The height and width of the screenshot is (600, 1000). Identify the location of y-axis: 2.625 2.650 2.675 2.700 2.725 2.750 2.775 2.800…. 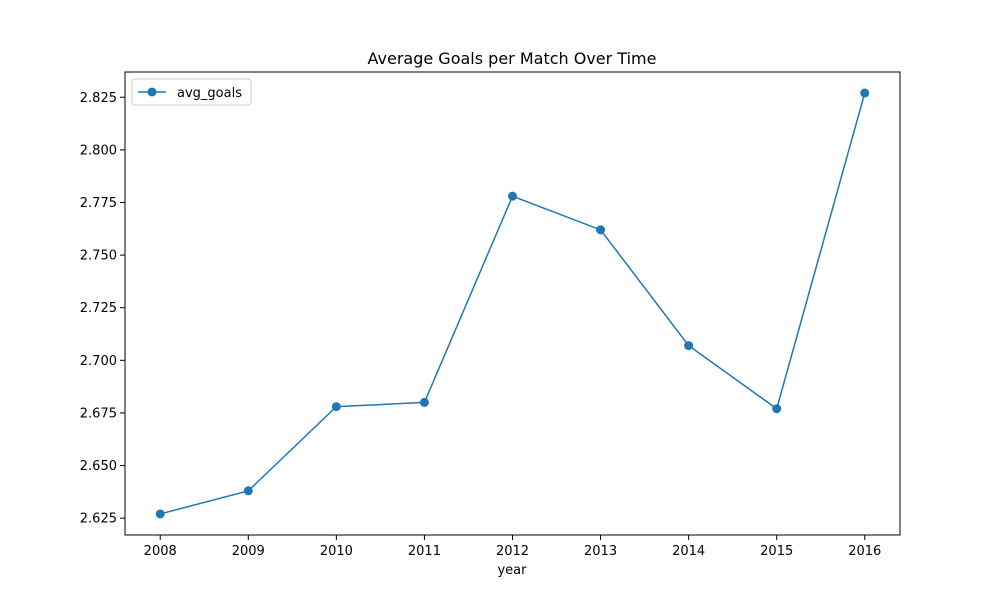
(102, 309).